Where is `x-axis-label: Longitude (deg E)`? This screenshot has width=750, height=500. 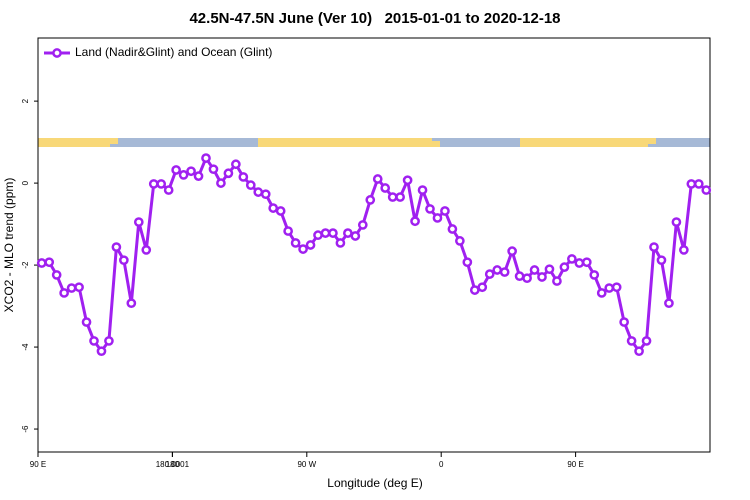
x-axis-label: Longitude (deg E) is located at coordinates (374, 483).